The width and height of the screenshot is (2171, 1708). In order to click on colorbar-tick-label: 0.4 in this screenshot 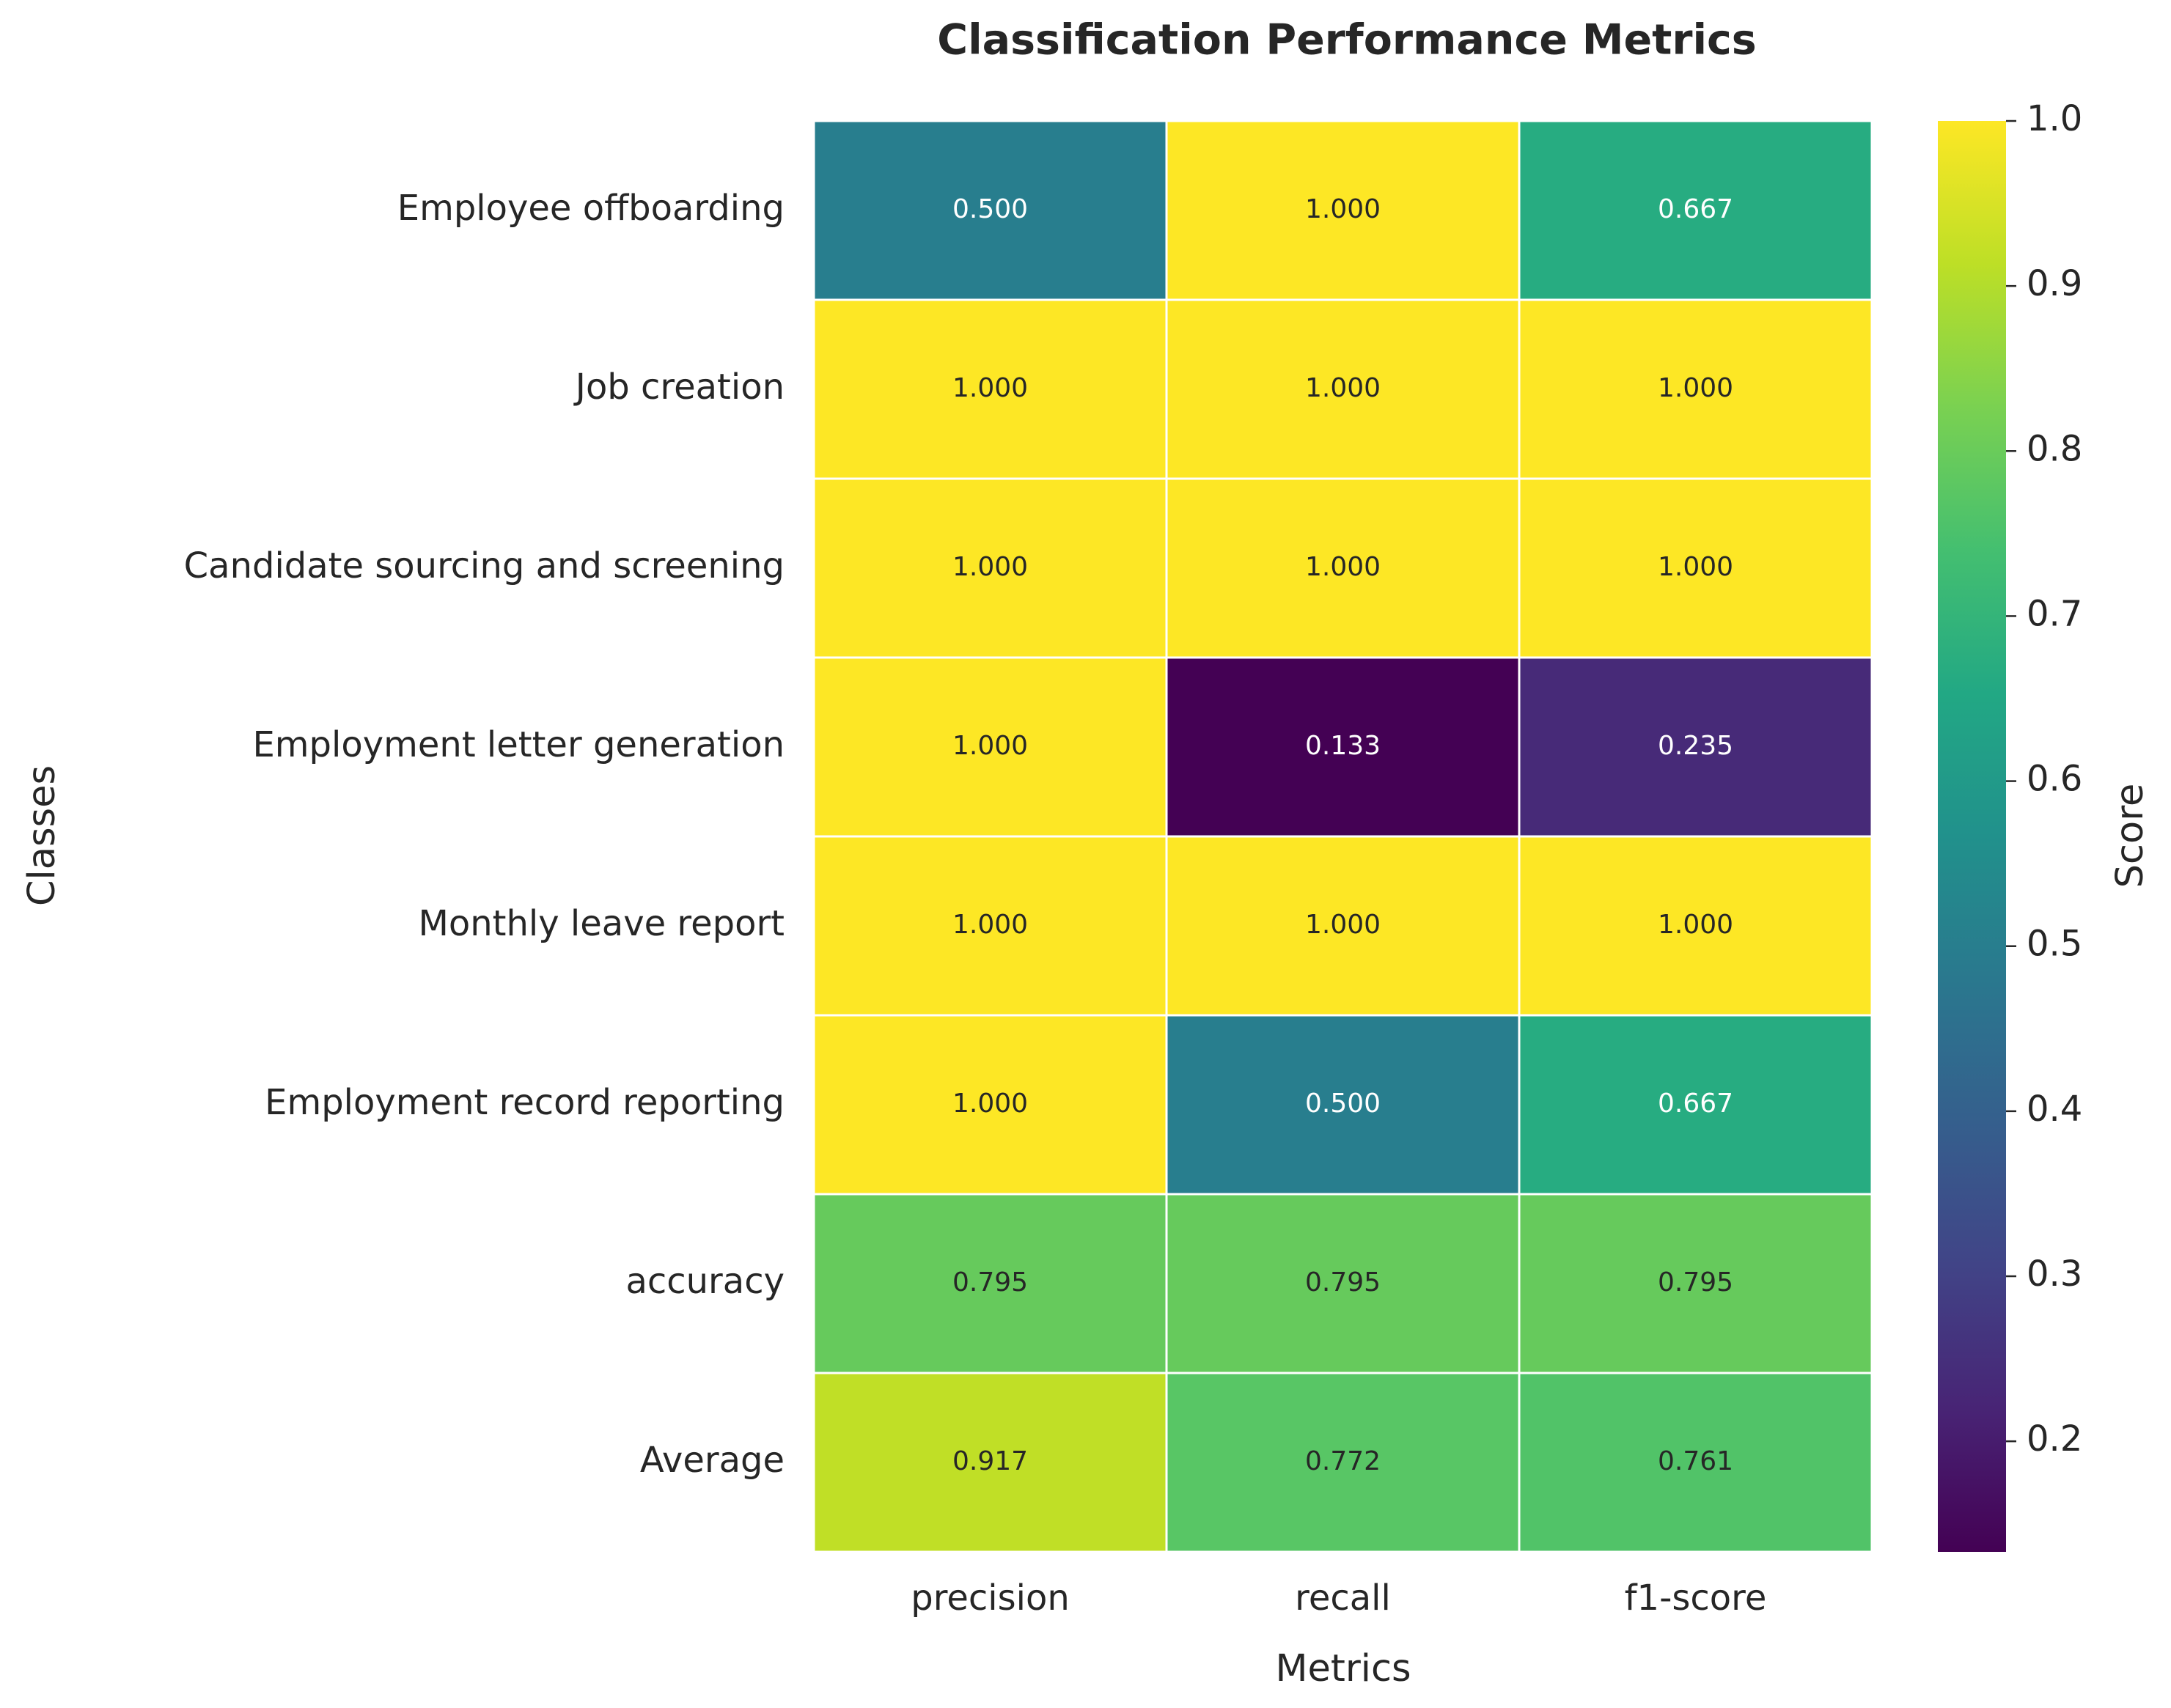, I will do `click(2054, 1109)`.